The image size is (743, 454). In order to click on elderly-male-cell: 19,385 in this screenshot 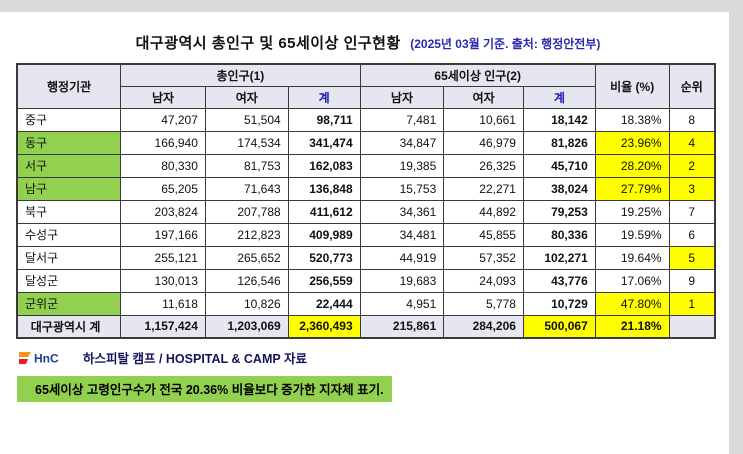, I will do `click(402, 165)`.